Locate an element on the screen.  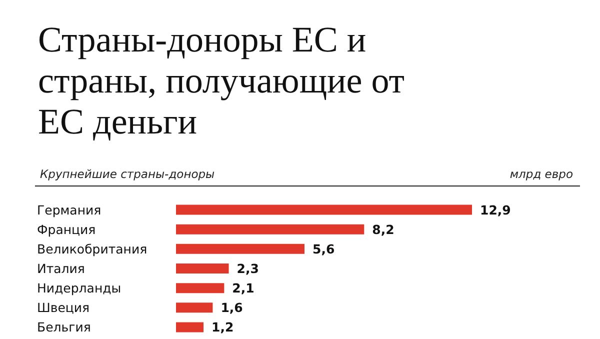
x-axis-title: млрд евро is located at coordinates (542, 174).